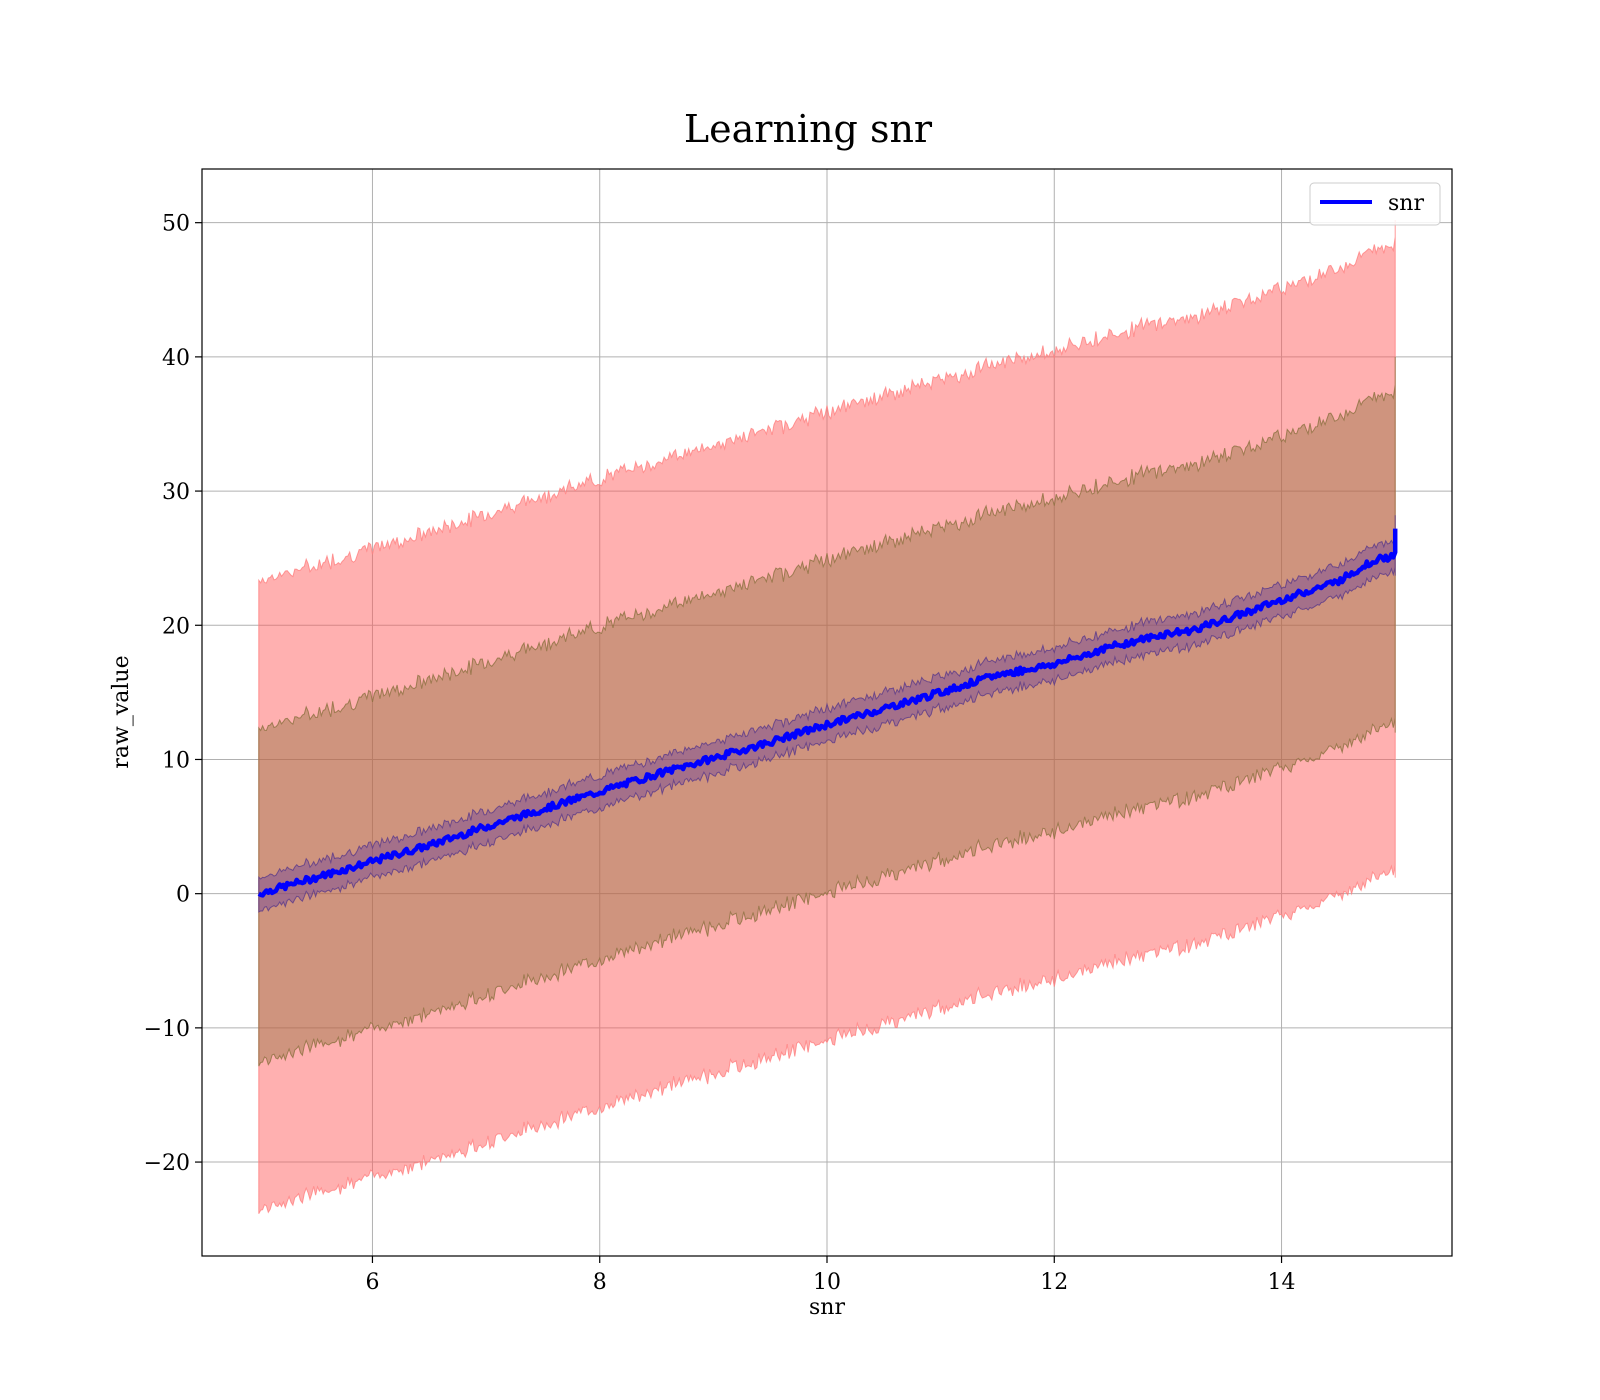  I want to click on x-tick-label-3: 12, so click(1054, 1282).